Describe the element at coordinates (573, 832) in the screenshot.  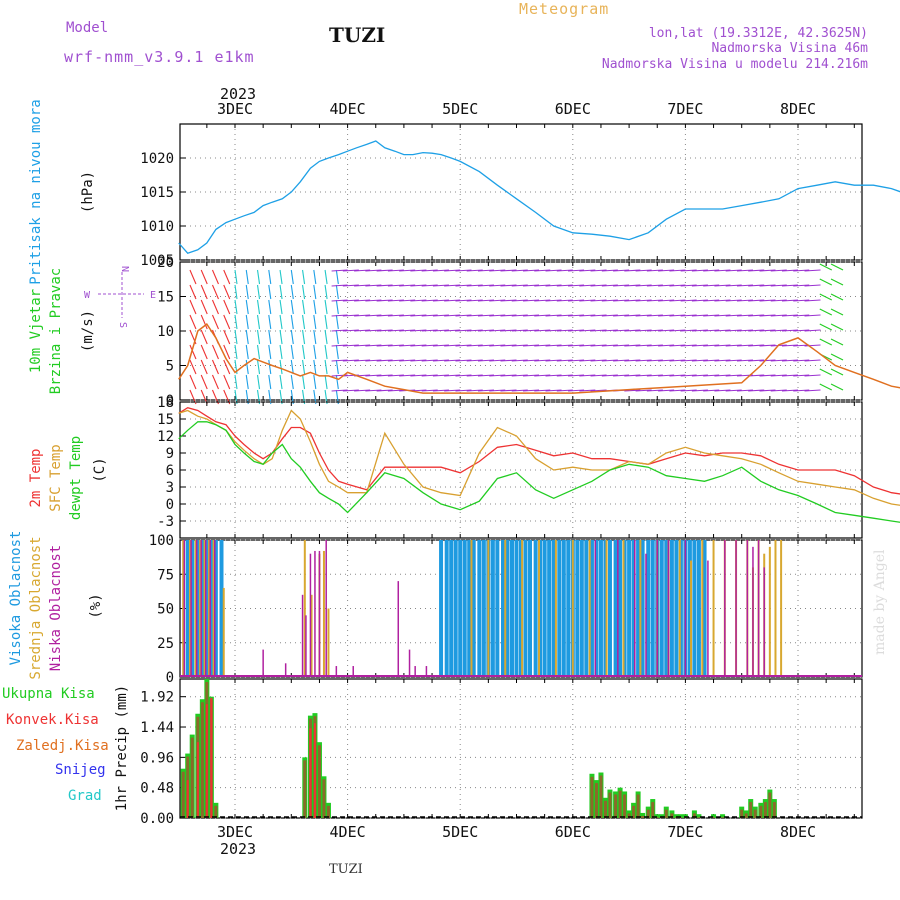
I see `bottom-day-label: 6DEC` at that location.